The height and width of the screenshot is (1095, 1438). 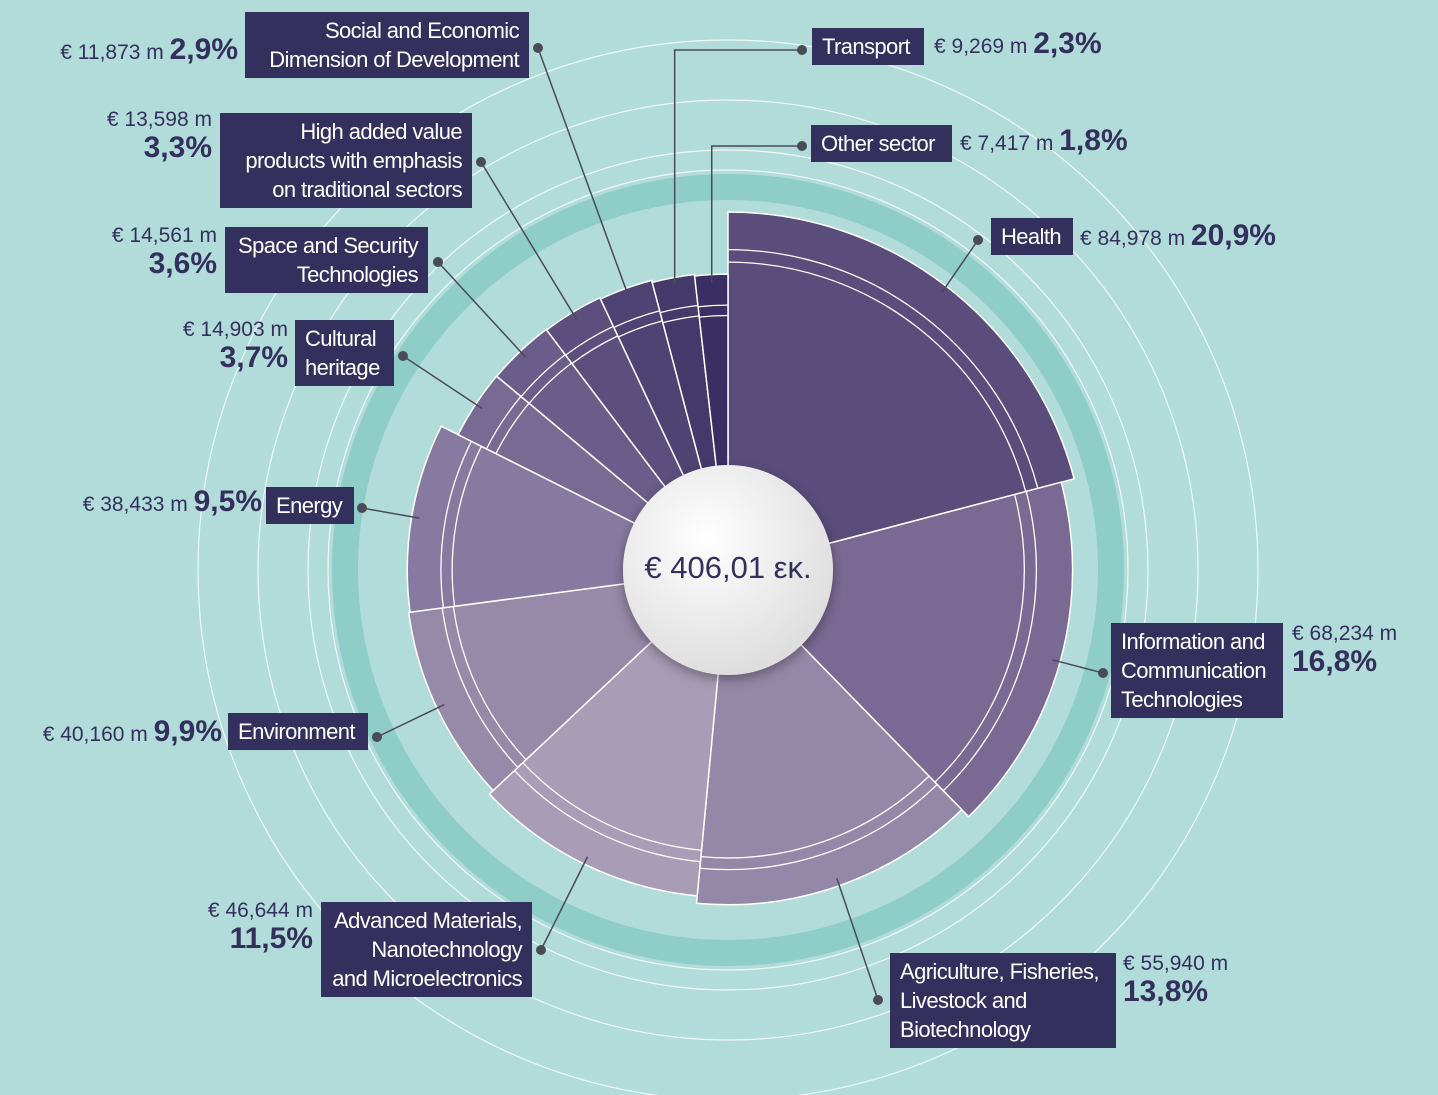 What do you see at coordinates (1133, 238) in the screenshot?
I see `value-label: € 84,978 m` at bounding box center [1133, 238].